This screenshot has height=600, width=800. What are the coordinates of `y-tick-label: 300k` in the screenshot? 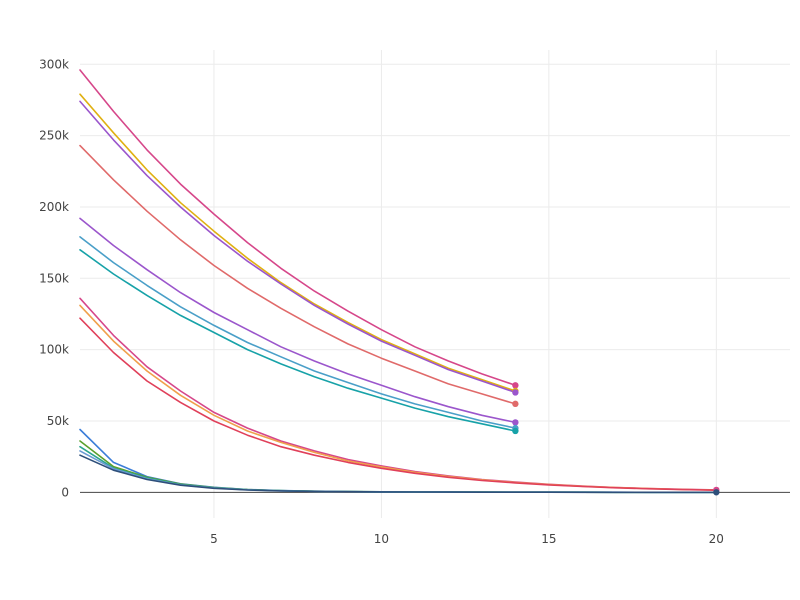 It's located at (54, 64).